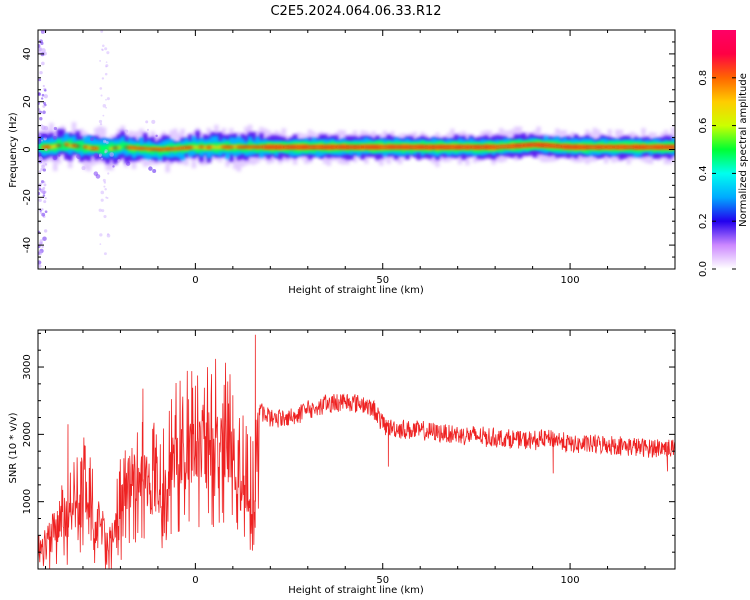 This screenshot has height=600, width=750. What do you see at coordinates (13, 150) in the screenshot?
I see `spectrogram-y-label: Frequency (Hz)` at bounding box center [13, 150].